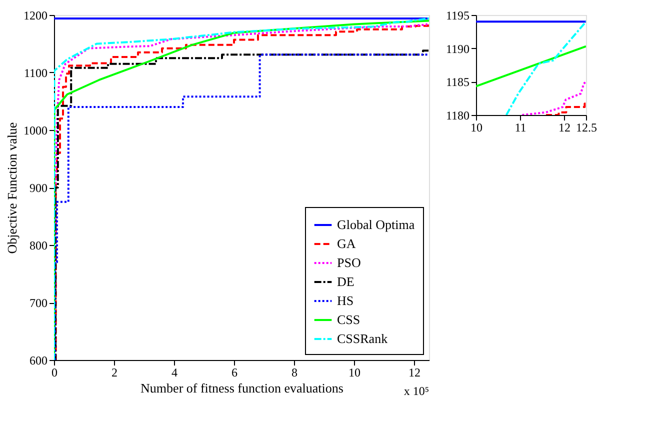  I want to click on x-tick-label: 2, so click(115, 373).